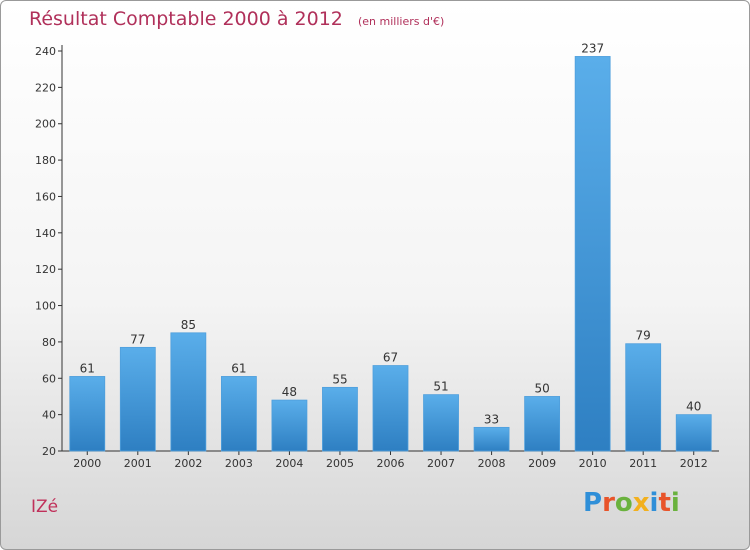 The height and width of the screenshot is (550, 750). I want to click on data-label-2008: 33, so click(491, 419).